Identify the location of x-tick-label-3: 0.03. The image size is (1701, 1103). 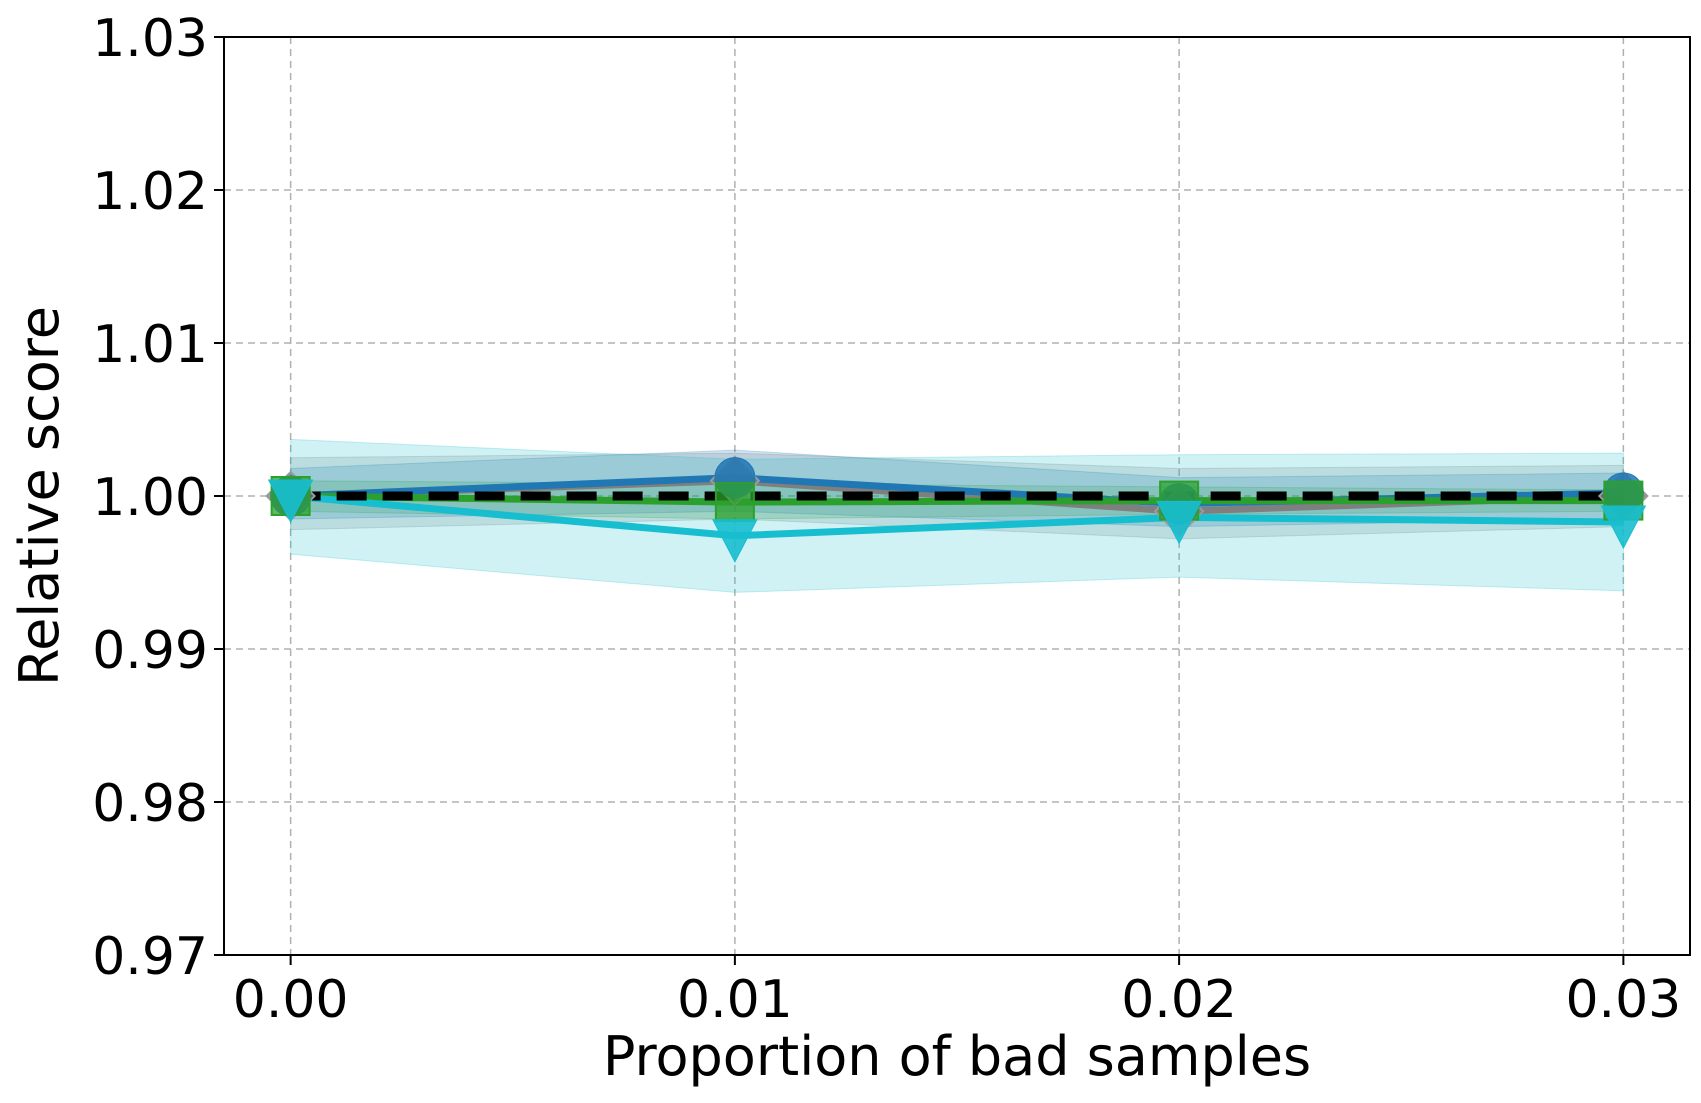
(1623, 1000).